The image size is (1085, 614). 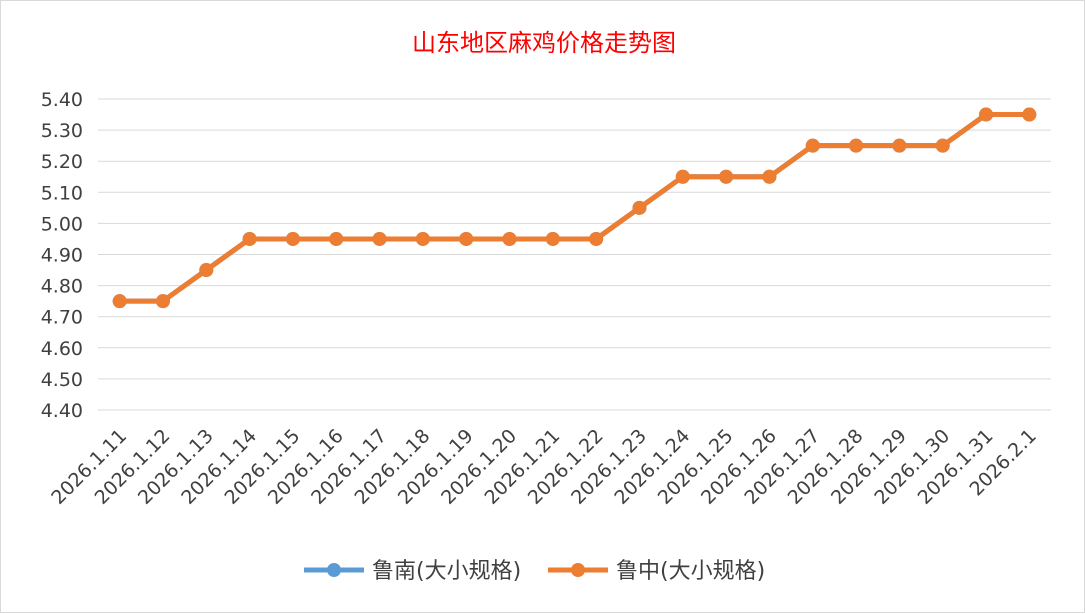 What do you see at coordinates (62, 318) in the screenshot?
I see `y-tick-label: 4.70` at bounding box center [62, 318].